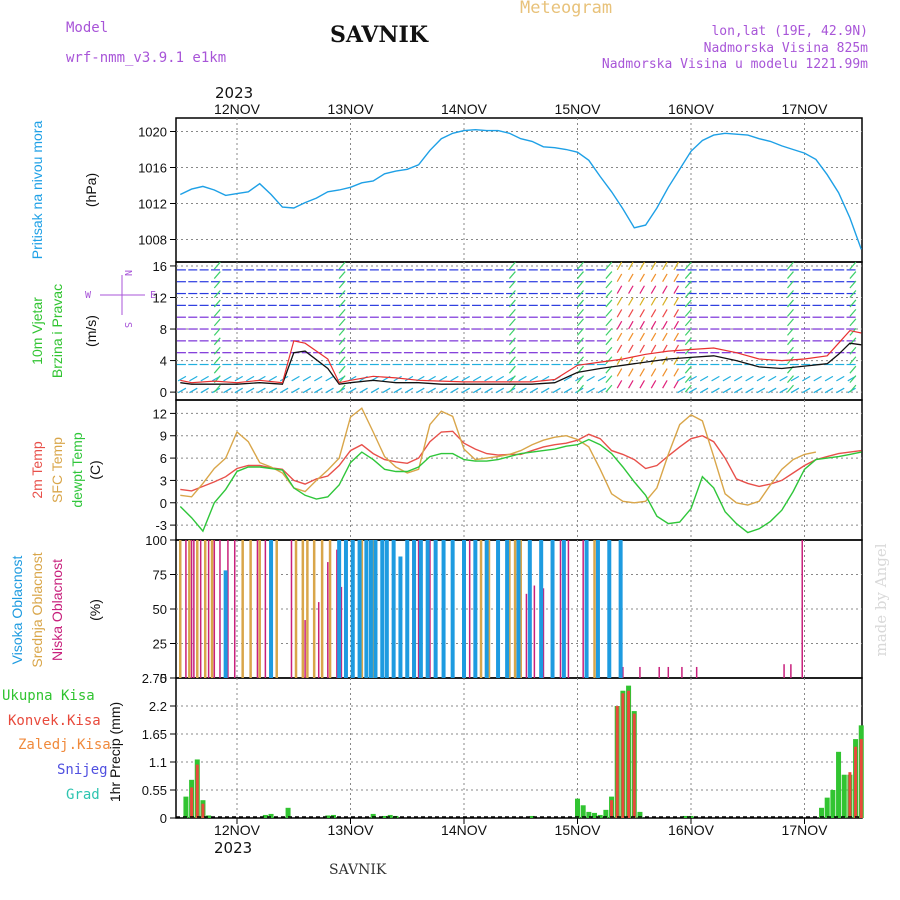  I want to click on pressure-unit: (hPa), so click(91, 190).